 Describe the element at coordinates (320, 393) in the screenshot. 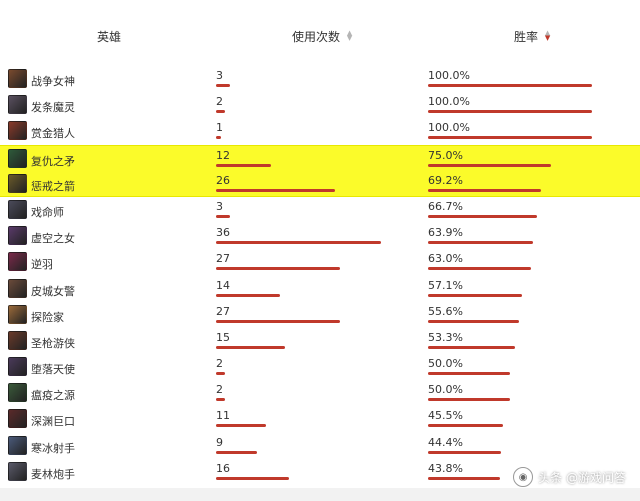

I see `table-row: 瘟疫之源 2 50.0%` at that location.